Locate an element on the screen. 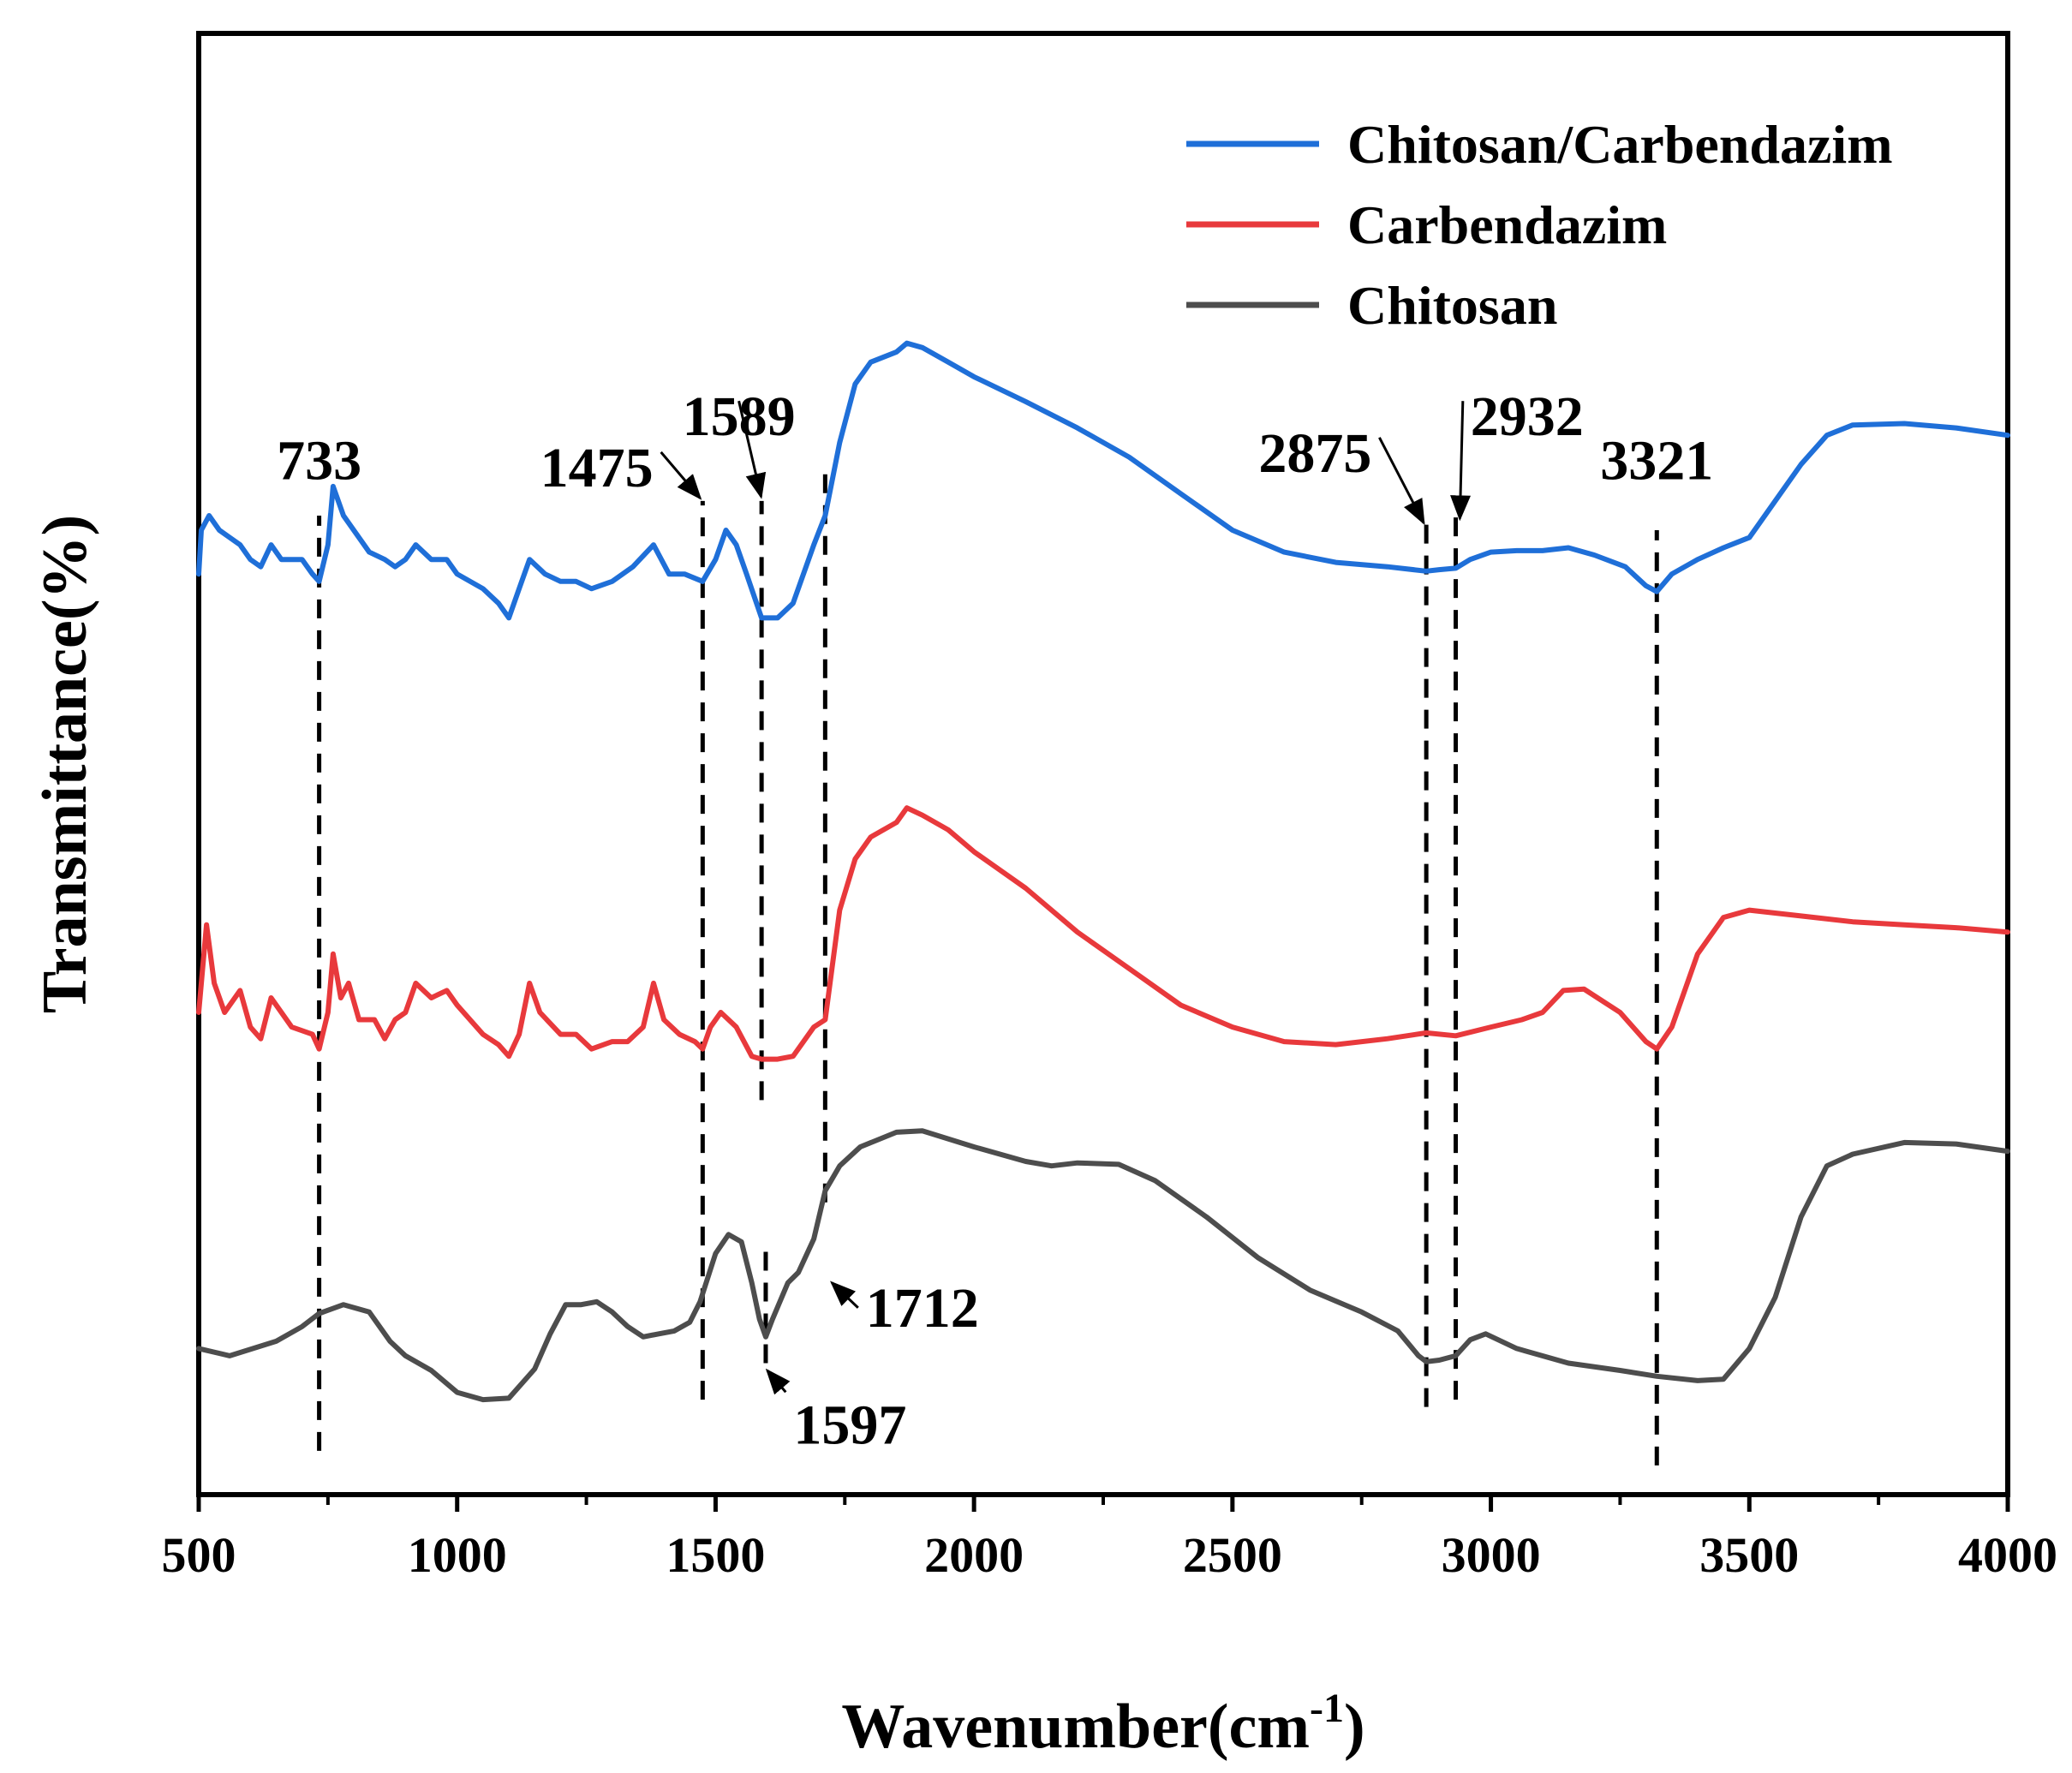 Image resolution: width=2072 pixels, height=1773 pixels. x-tick-label-3500: 3500 is located at coordinates (1749, 1555).